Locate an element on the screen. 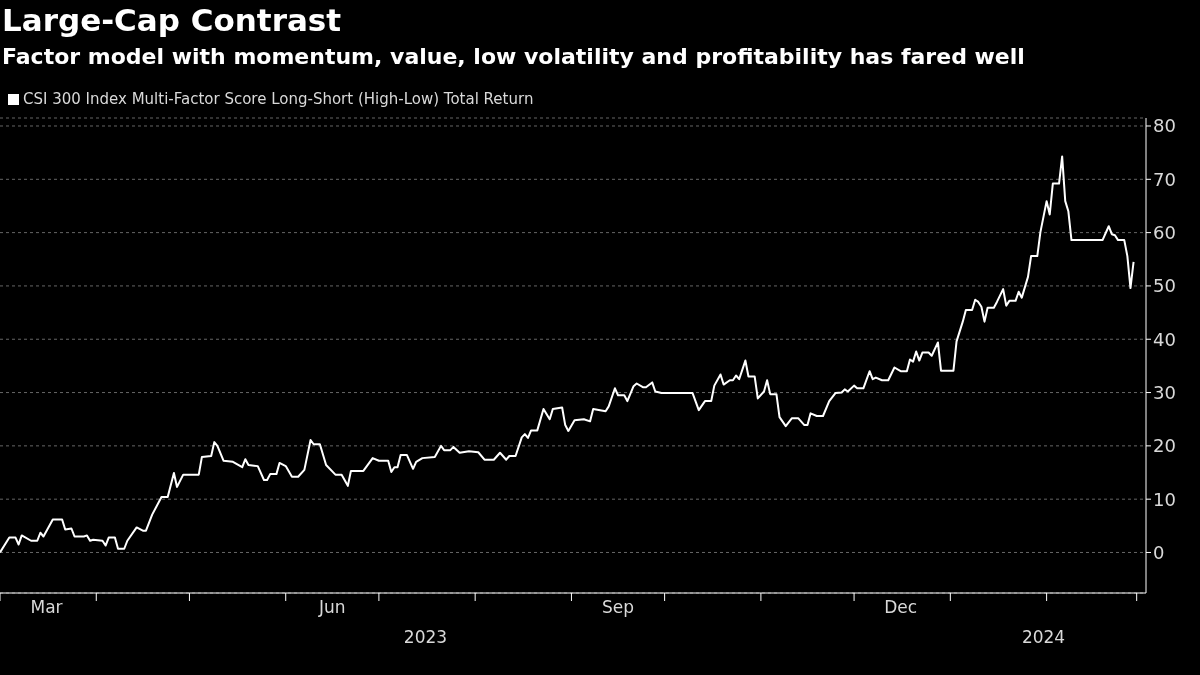  x-tick-label: Mar is located at coordinates (46, 607).